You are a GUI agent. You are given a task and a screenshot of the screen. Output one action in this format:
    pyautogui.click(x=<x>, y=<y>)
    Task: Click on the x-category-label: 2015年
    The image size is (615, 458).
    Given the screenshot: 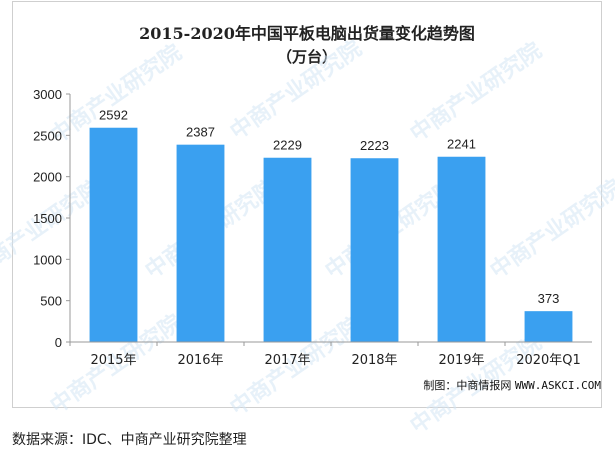 What is the action you would take?
    pyautogui.click(x=113, y=360)
    